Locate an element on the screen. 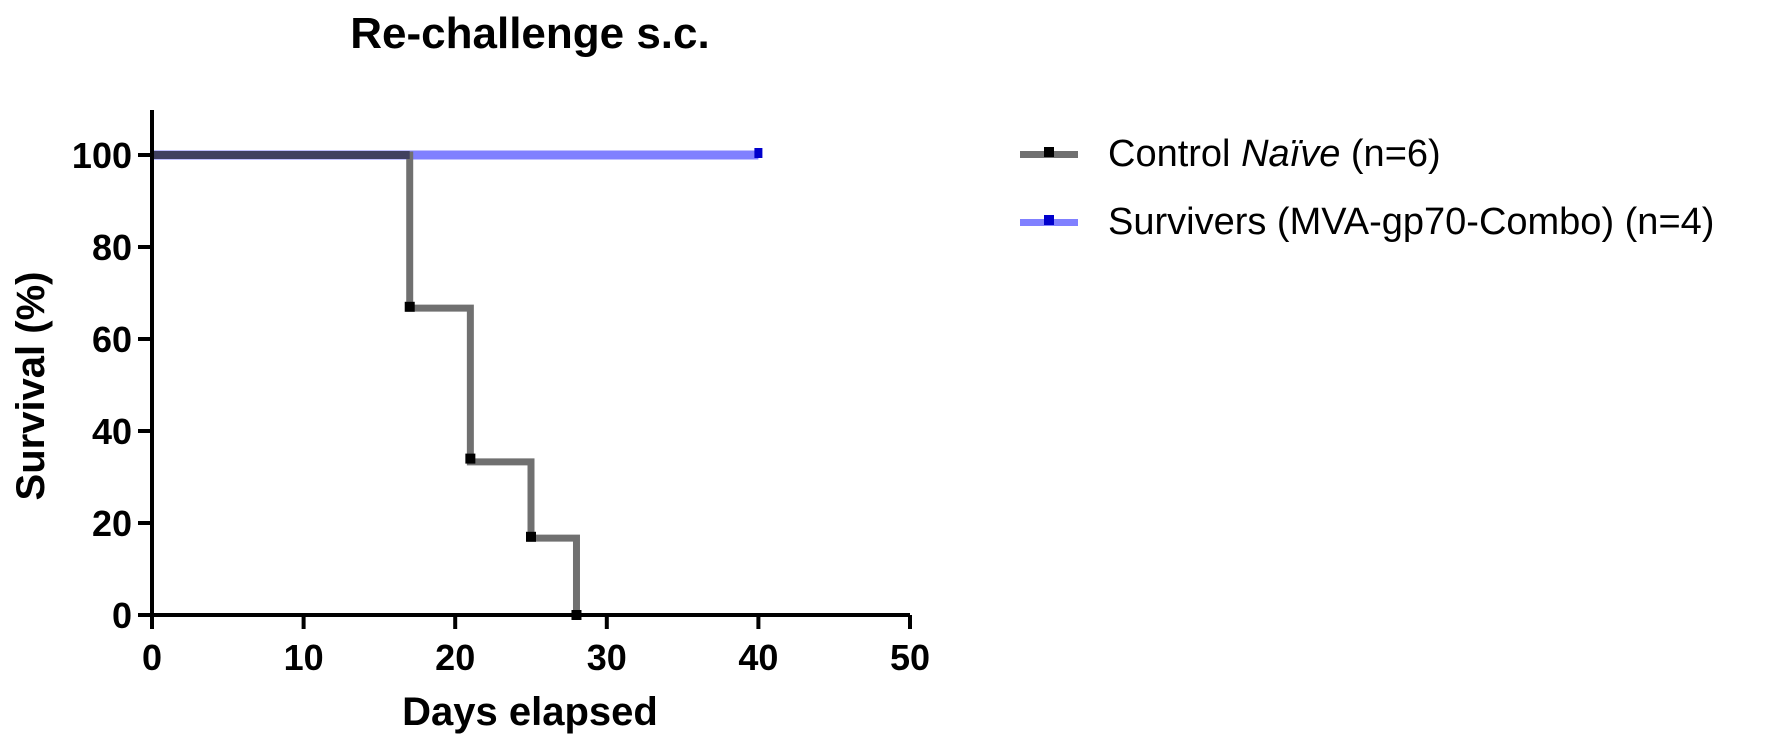 The width and height of the screenshot is (1792, 739). y-tick-label-60: 60 is located at coordinates (112, 339).